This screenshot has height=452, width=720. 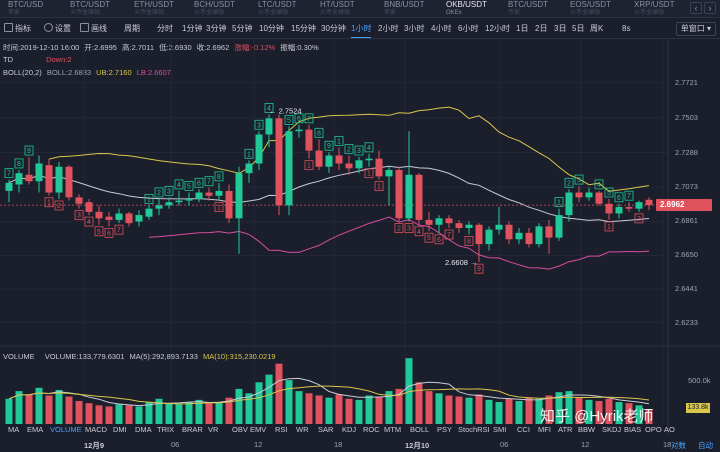 What do you see at coordinates (39, 9) in the screenshot?
I see `tab-btc-usd: BTC/USD 币安` at bounding box center [39, 9].